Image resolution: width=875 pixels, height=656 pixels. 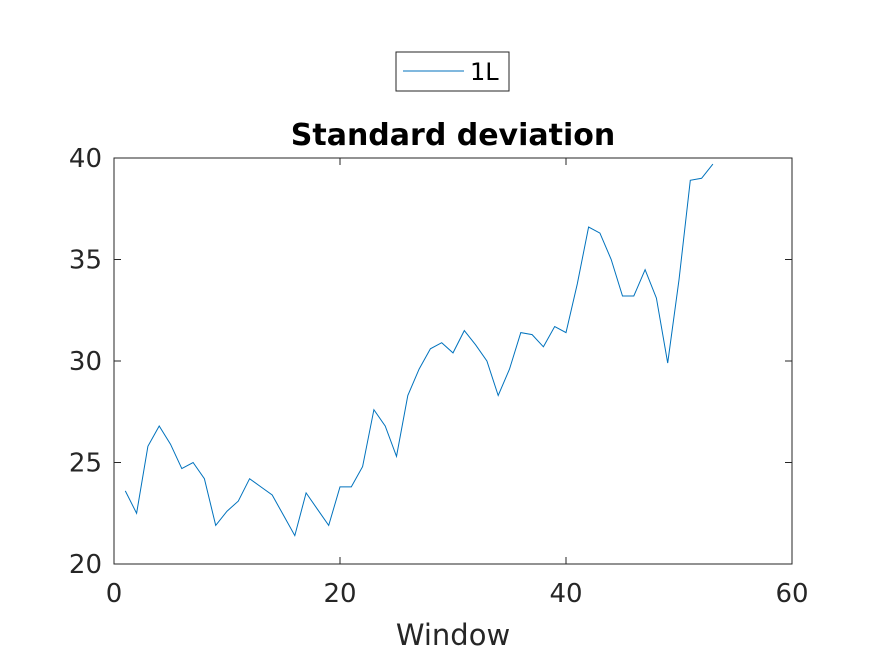 I want to click on x-tick-label: 40, so click(x=565, y=594).